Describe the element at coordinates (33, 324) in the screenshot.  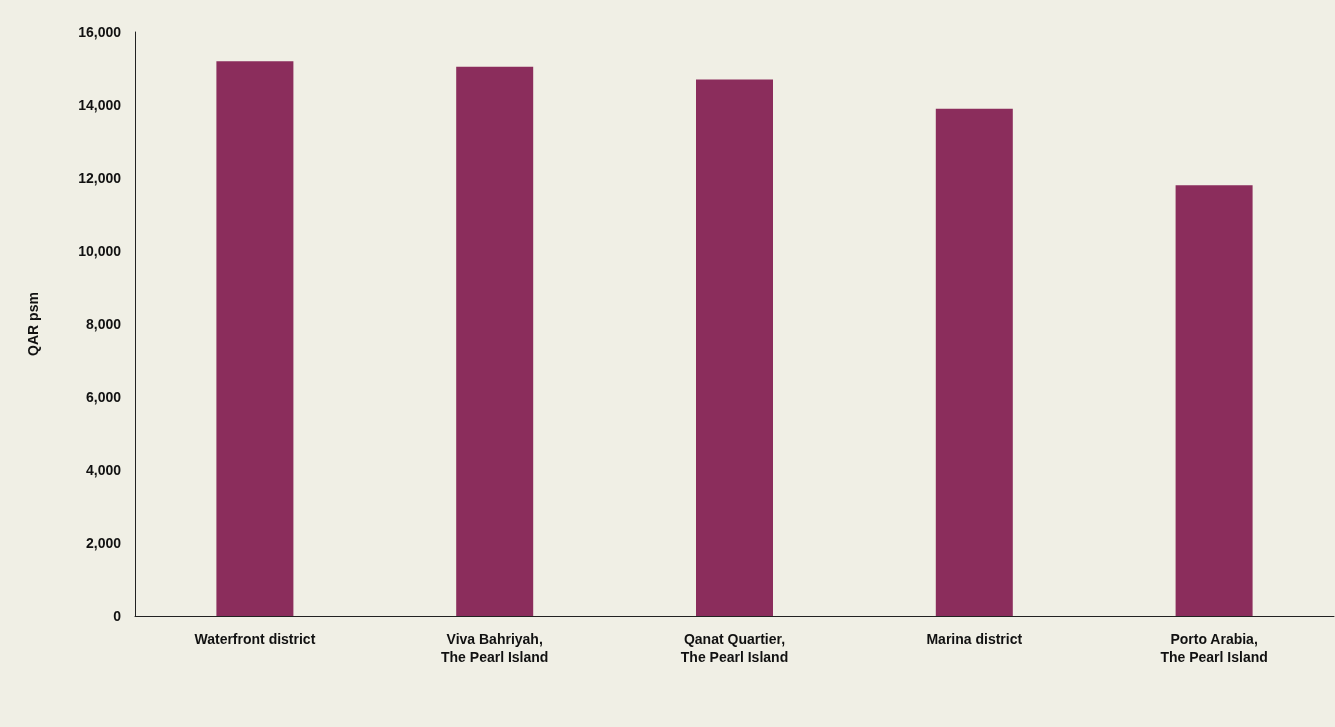
I see `y-axis-title: QAR psm` at that location.